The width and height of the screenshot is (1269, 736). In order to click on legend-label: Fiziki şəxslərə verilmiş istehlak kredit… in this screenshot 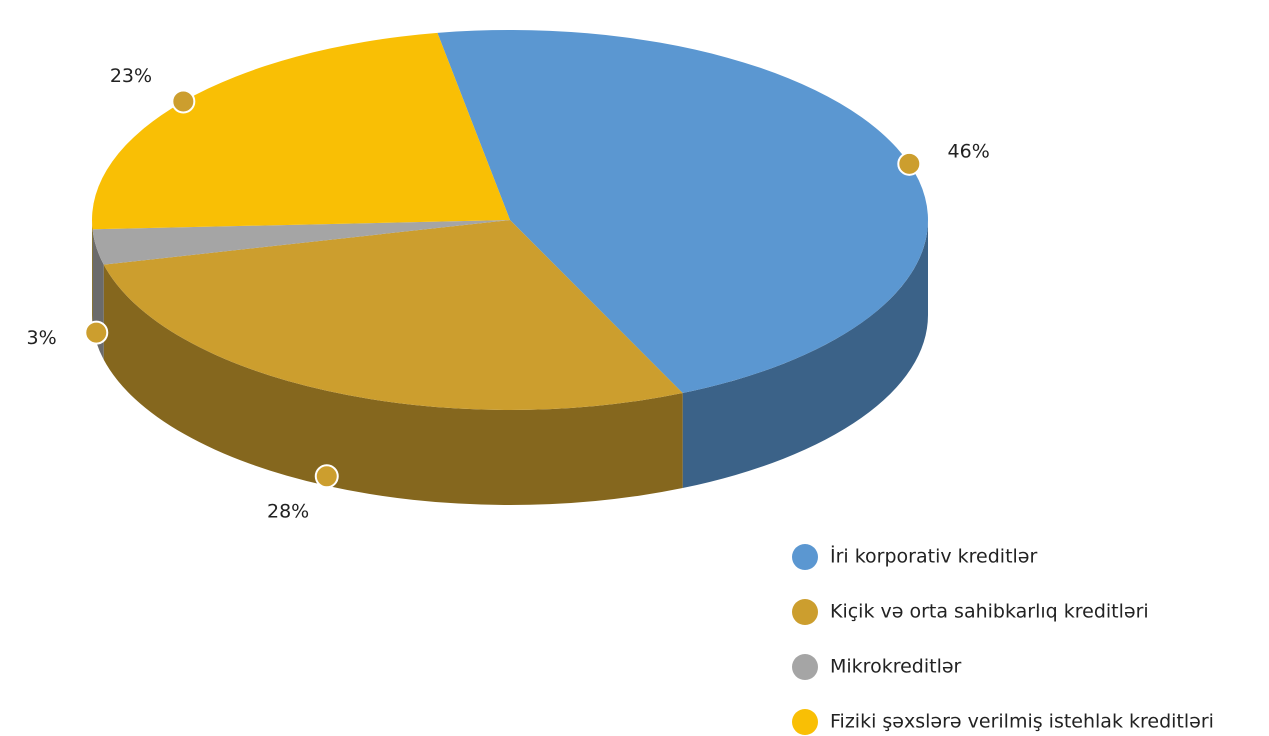, I will do `click(1022, 722)`.